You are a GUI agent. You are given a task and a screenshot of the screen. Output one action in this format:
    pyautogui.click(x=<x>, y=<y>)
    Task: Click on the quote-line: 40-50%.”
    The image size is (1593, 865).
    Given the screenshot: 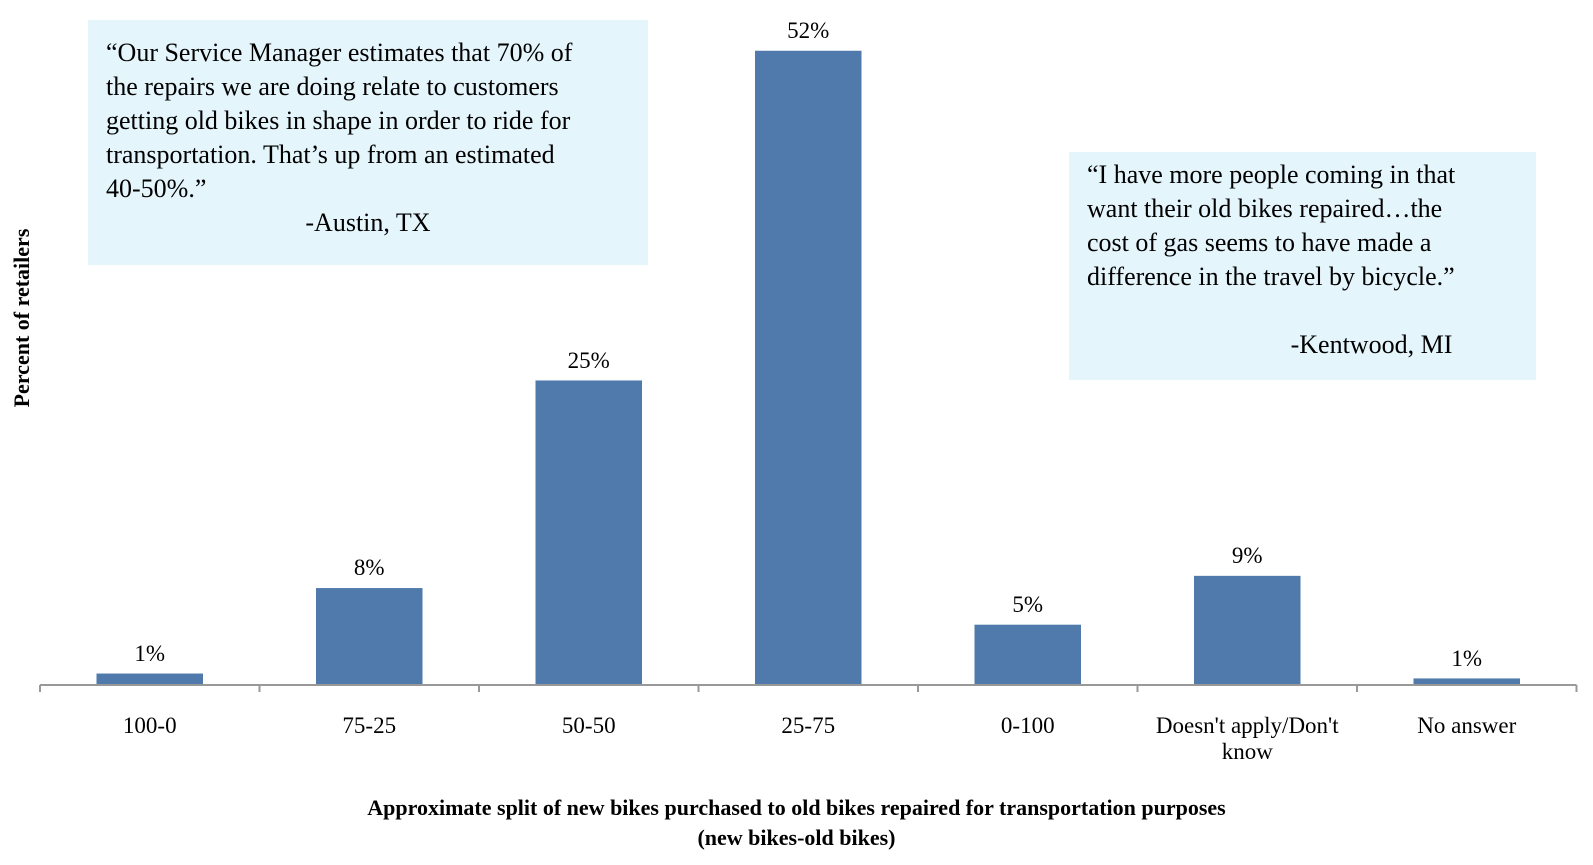 What is the action you would take?
    pyautogui.click(x=156, y=188)
    